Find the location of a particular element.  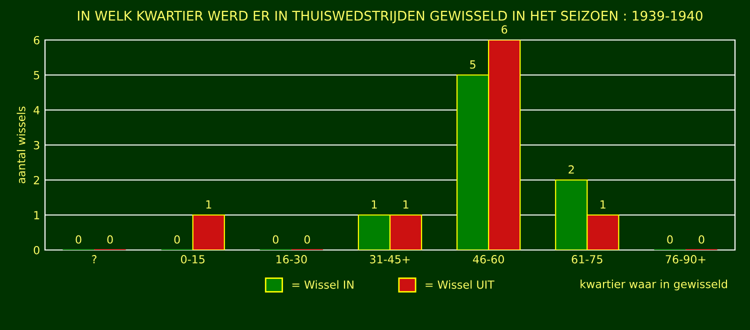

x-tick-label: 31-45+ is located at coordinates (390, 259).